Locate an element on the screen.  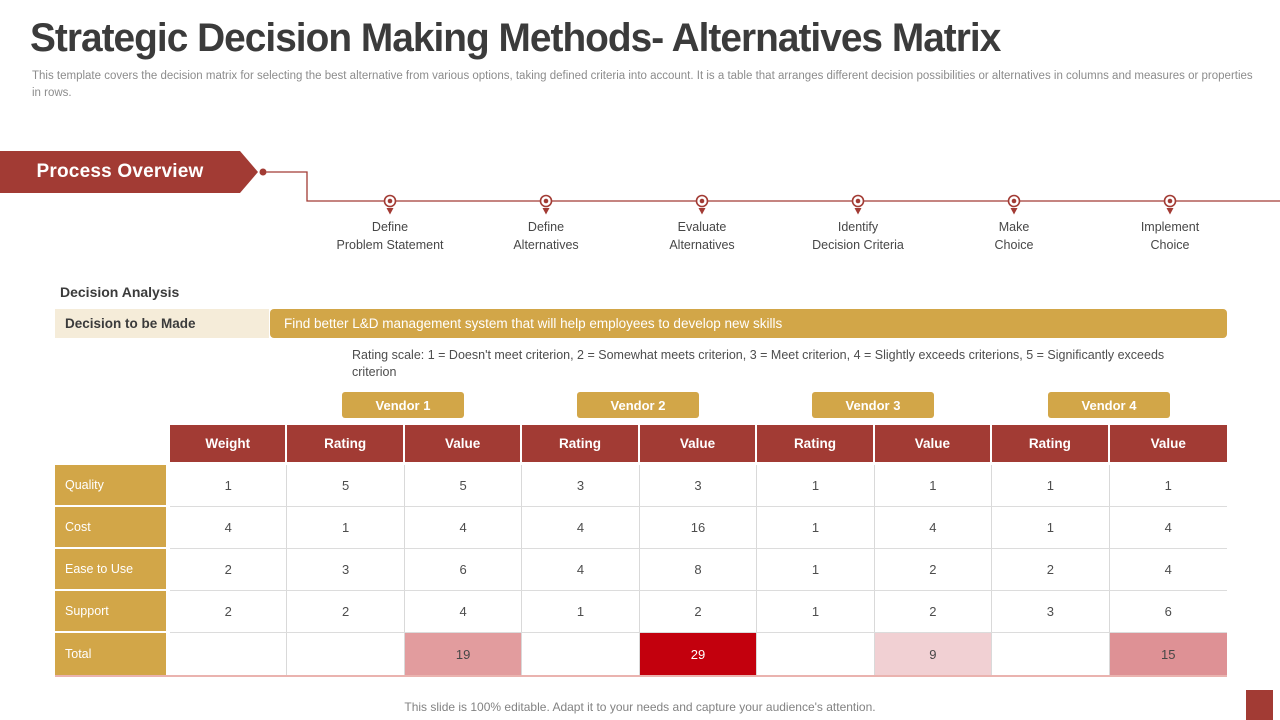
step-label-line: Decision Criteria is located at coordinates (858, 244).